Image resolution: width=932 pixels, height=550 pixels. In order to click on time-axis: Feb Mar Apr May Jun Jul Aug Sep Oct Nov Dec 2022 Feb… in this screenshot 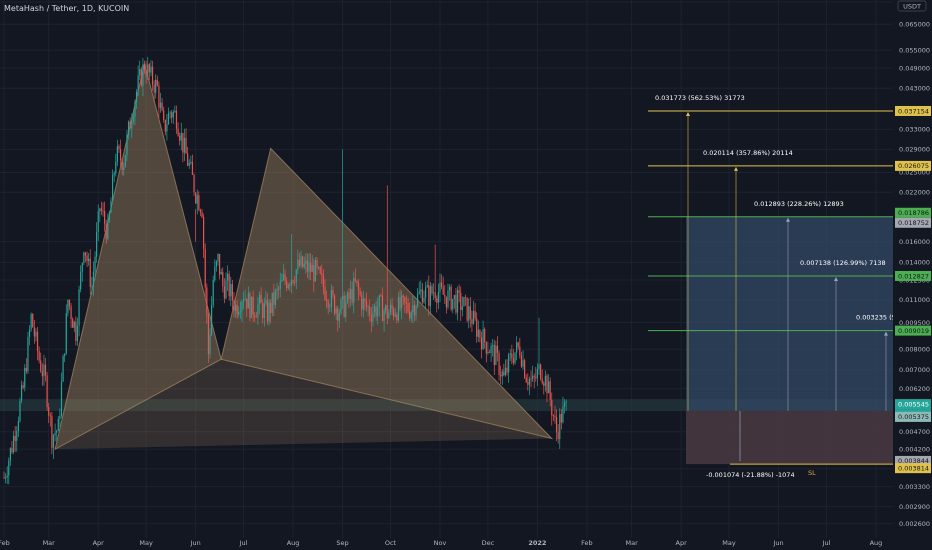, I will do `click(466, 544)`.